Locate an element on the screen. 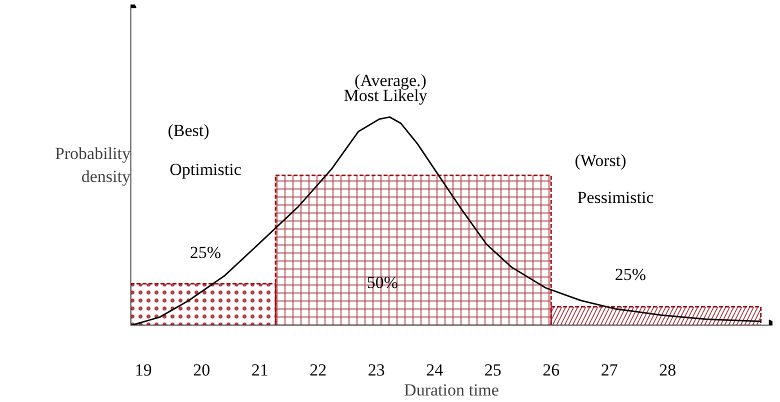  x-tick-label: 21 is located at coordinates (259, 370).